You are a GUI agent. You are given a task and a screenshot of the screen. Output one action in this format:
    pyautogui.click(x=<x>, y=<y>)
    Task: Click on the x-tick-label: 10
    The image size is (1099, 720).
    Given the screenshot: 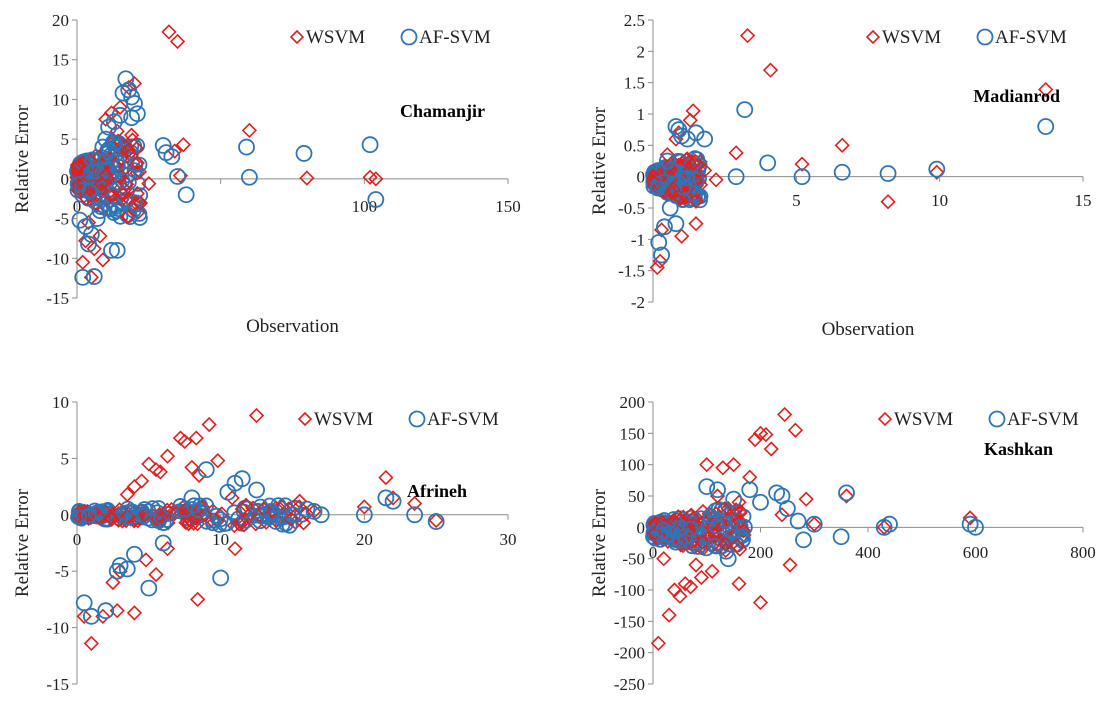 What is the action you would take?
    pyautogui.click(x=220, y=539)
    